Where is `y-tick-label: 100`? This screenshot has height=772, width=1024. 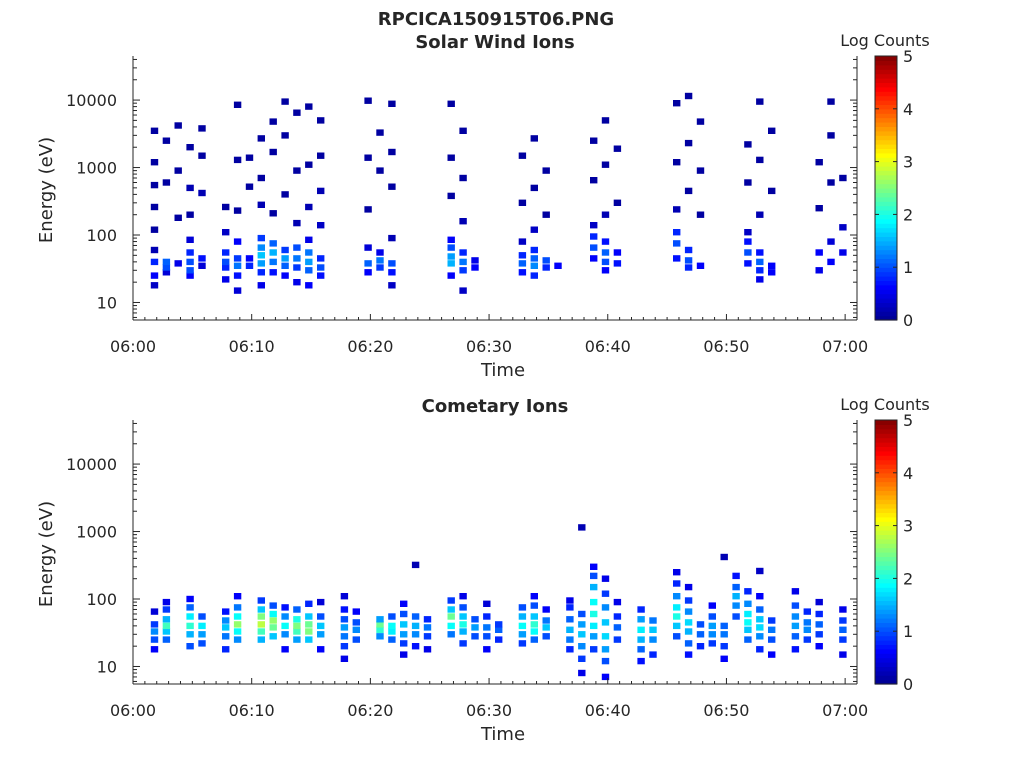
y-tick-label: 100 is located at coordinates (101, 235).